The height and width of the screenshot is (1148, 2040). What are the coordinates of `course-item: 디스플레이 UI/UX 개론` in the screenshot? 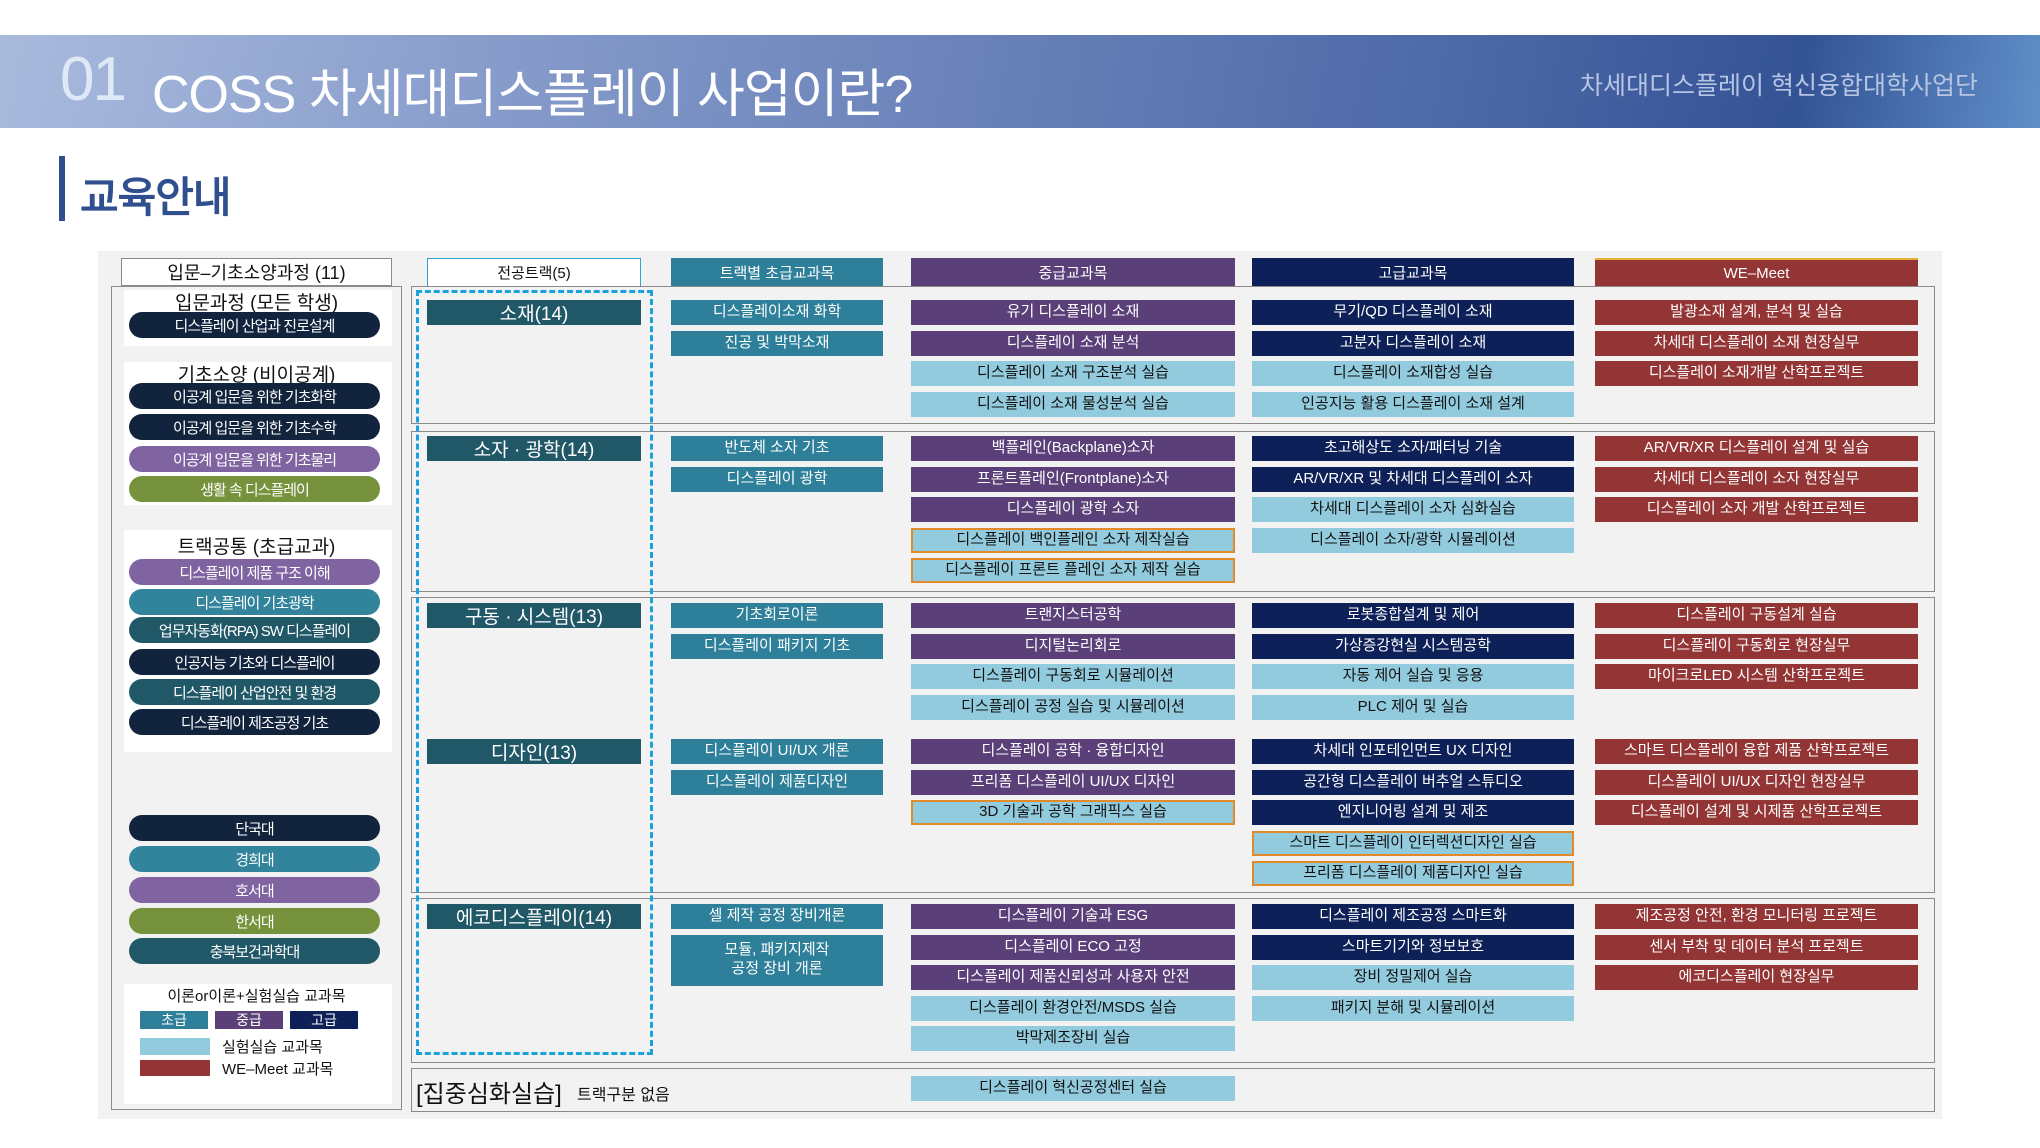 It's located at (777, 751).